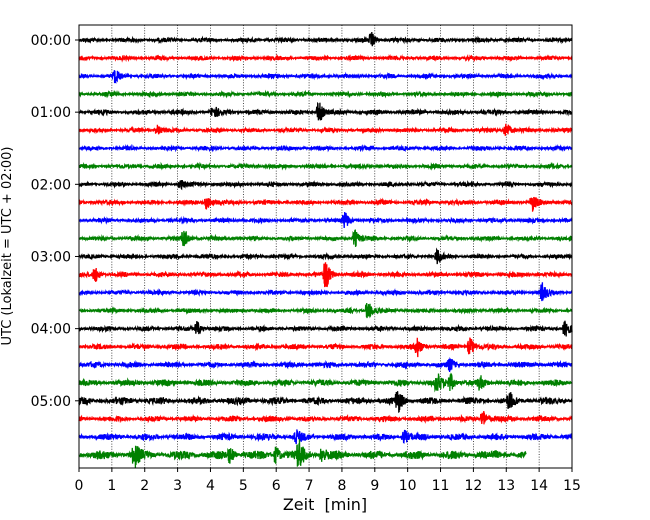 The width and height of the screenshot is (650, 520). Describe the element at coordinates (441, 486) in the screenshot. I see `x-tick-label: 11` at that location.